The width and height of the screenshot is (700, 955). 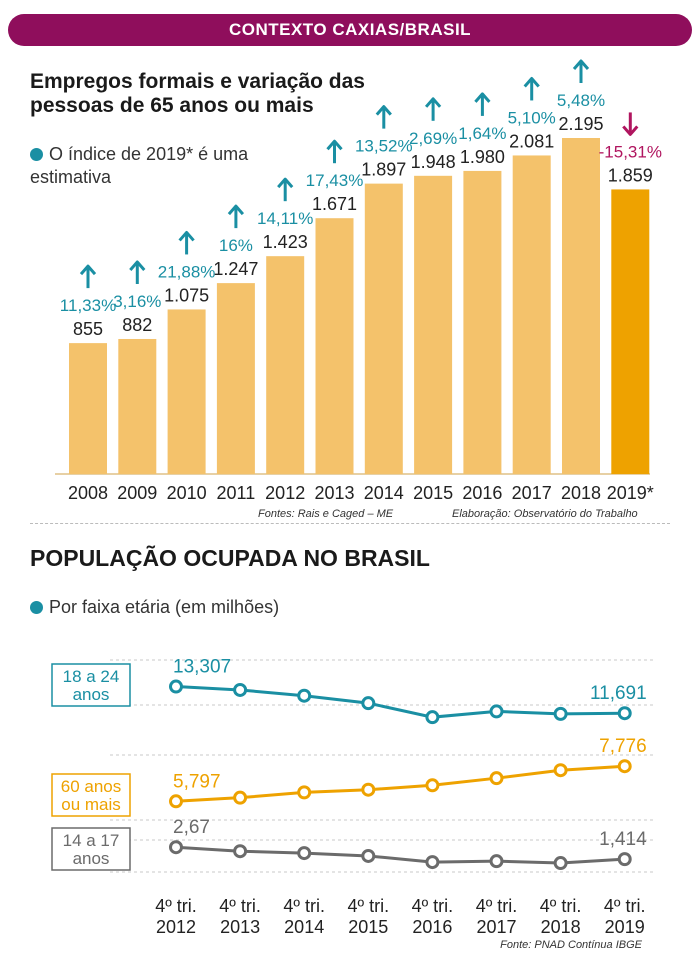 What do you see at coordinates (202, 667) in the screenshot?
I see `series-start-label: 13,307` at bounding box center [202, 667].